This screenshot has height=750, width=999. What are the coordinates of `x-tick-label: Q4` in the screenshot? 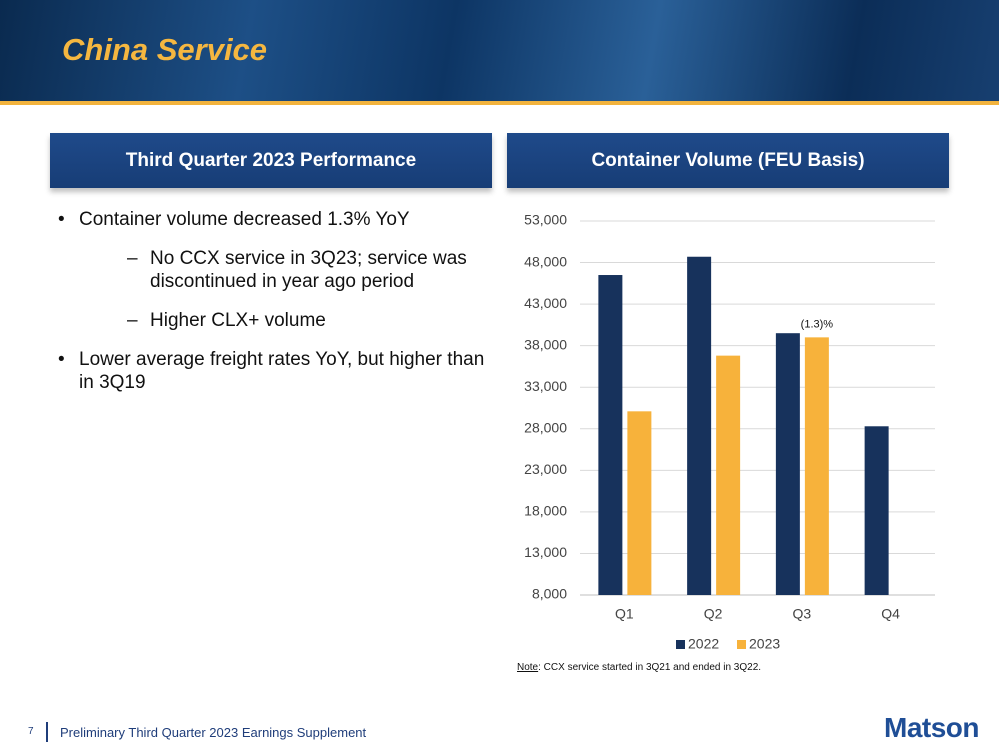 It's located at (890, 614).